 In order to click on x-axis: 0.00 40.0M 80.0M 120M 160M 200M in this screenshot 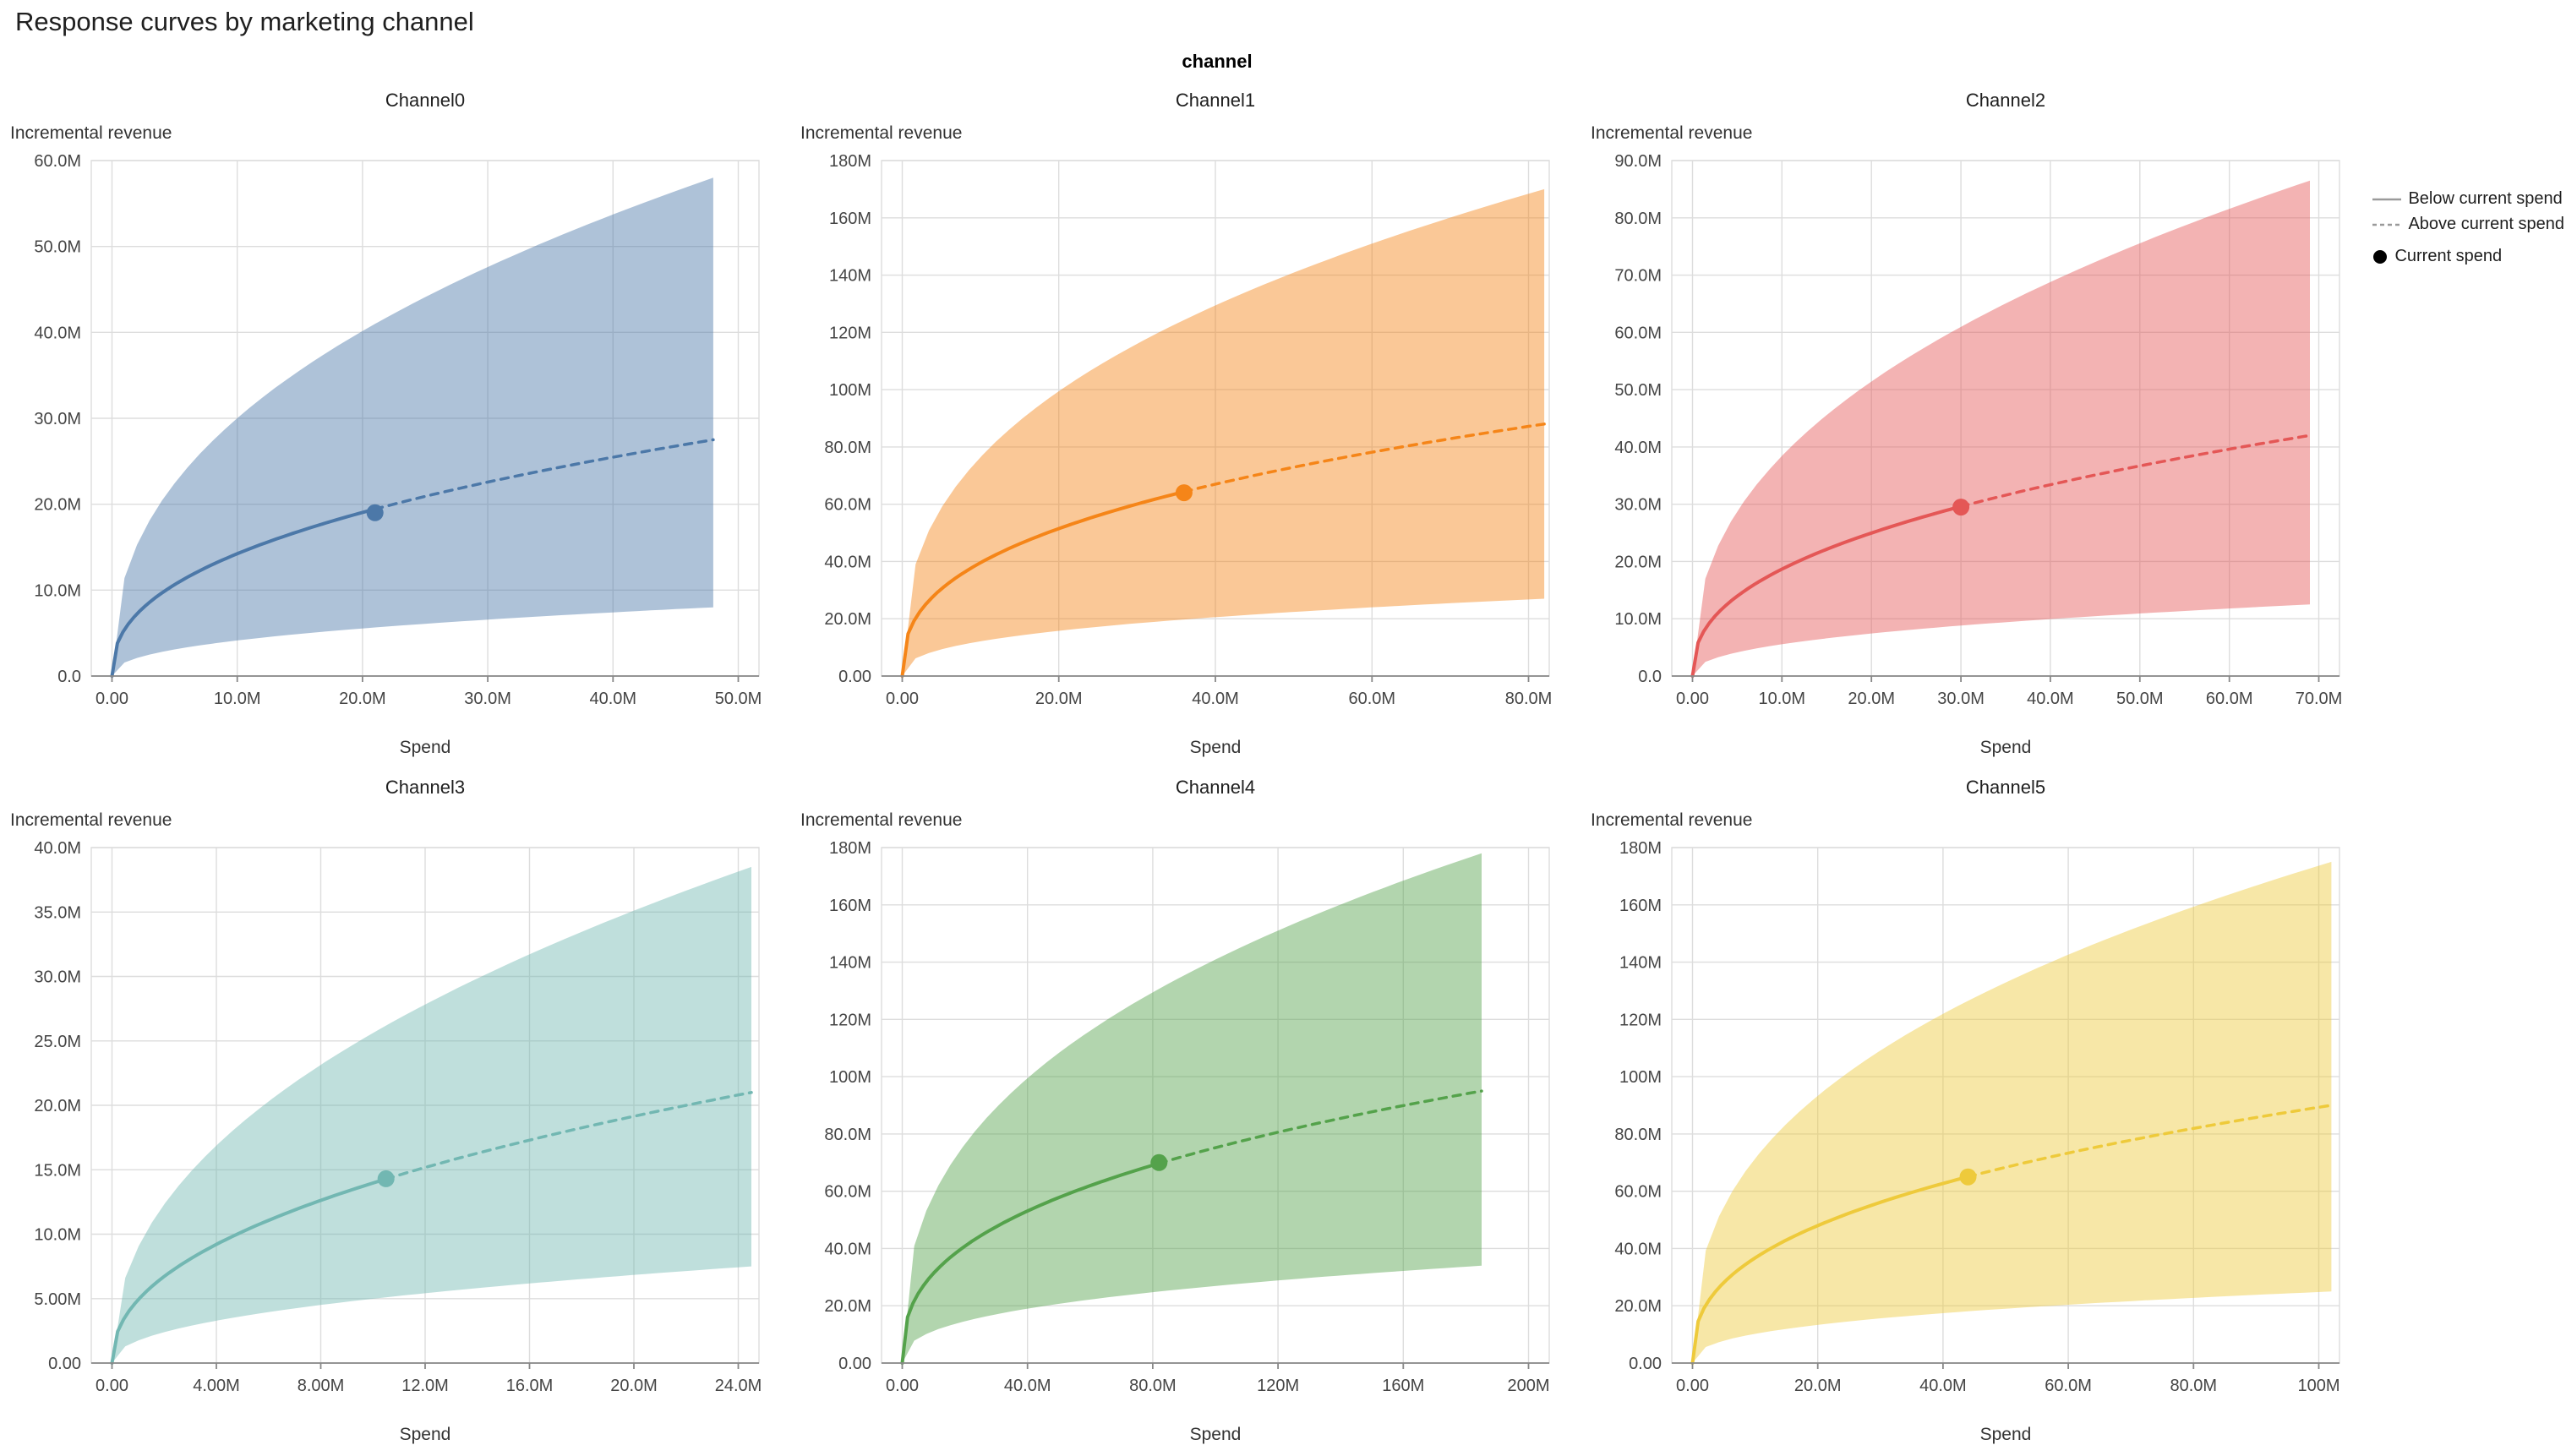, I will do `click(1216, 1379)`.